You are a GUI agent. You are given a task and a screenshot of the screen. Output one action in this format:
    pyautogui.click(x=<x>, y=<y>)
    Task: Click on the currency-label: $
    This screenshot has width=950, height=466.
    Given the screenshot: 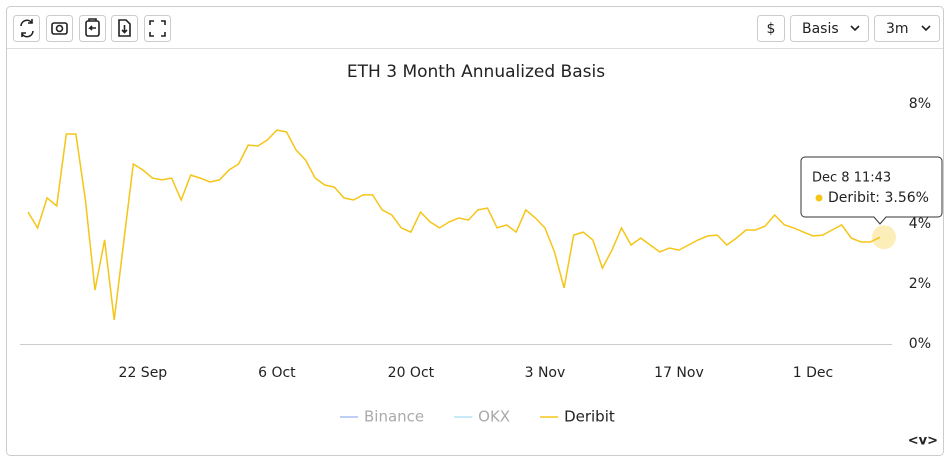 What is the action you would take?
    pyautogui.click(x=771, y=29)
    